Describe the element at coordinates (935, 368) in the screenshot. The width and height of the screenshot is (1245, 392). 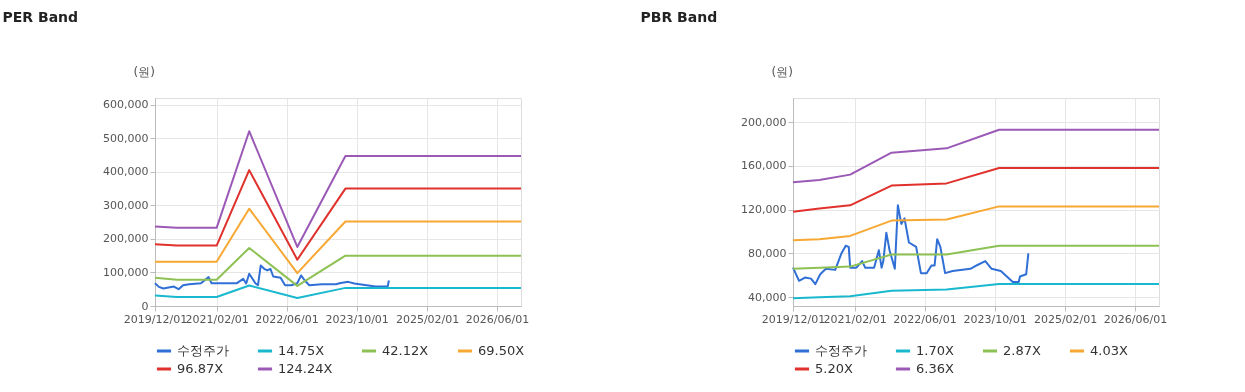
I see `legend-label: 6.36X` at that location.